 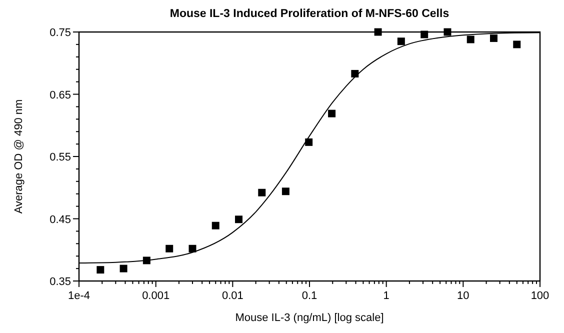 I want to click on x-tick-label: 0.01, so click(x=233, y=296).